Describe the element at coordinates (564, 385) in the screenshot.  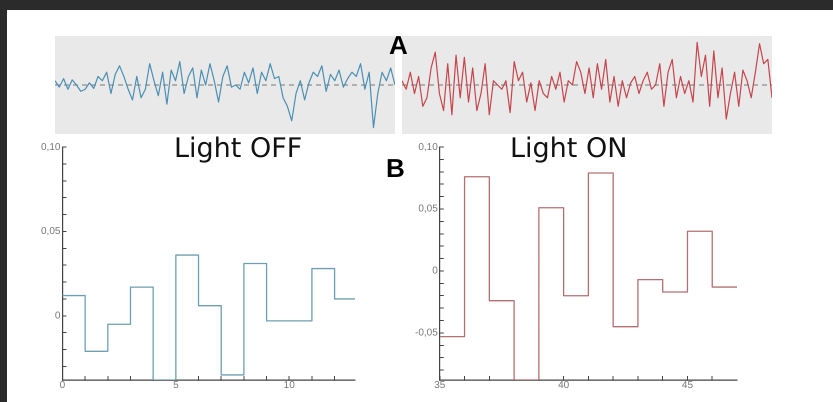
I see `x-tick-label: 40` at that location.